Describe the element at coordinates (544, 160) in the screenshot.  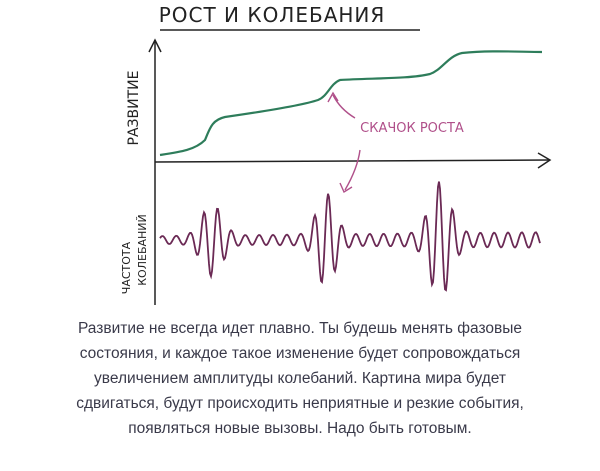
I see `x-arrow` at that location.